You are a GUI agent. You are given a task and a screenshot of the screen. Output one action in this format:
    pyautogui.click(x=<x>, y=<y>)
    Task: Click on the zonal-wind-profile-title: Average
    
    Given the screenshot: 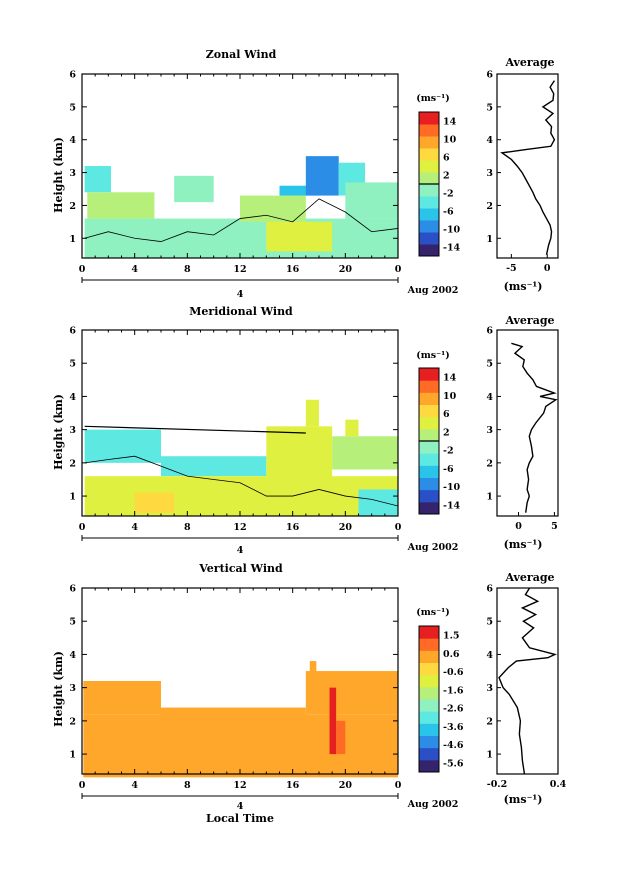 What is the action you would take?
    pyautogui.click(x=529, y=62)
    